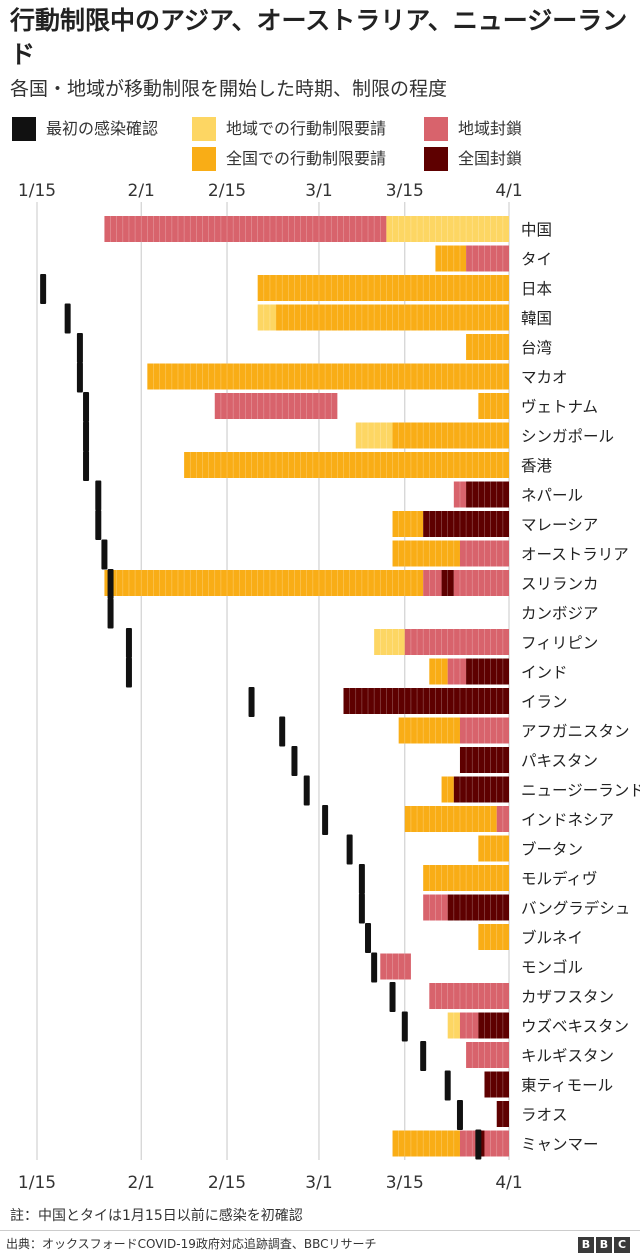 The height and width of the screenshot is (1256, 640). What do you see at coordinates (102, 128) in the screenshot?
I see `legend-label-first-case: 最初の感染確認` at bounding box center [102, 128].